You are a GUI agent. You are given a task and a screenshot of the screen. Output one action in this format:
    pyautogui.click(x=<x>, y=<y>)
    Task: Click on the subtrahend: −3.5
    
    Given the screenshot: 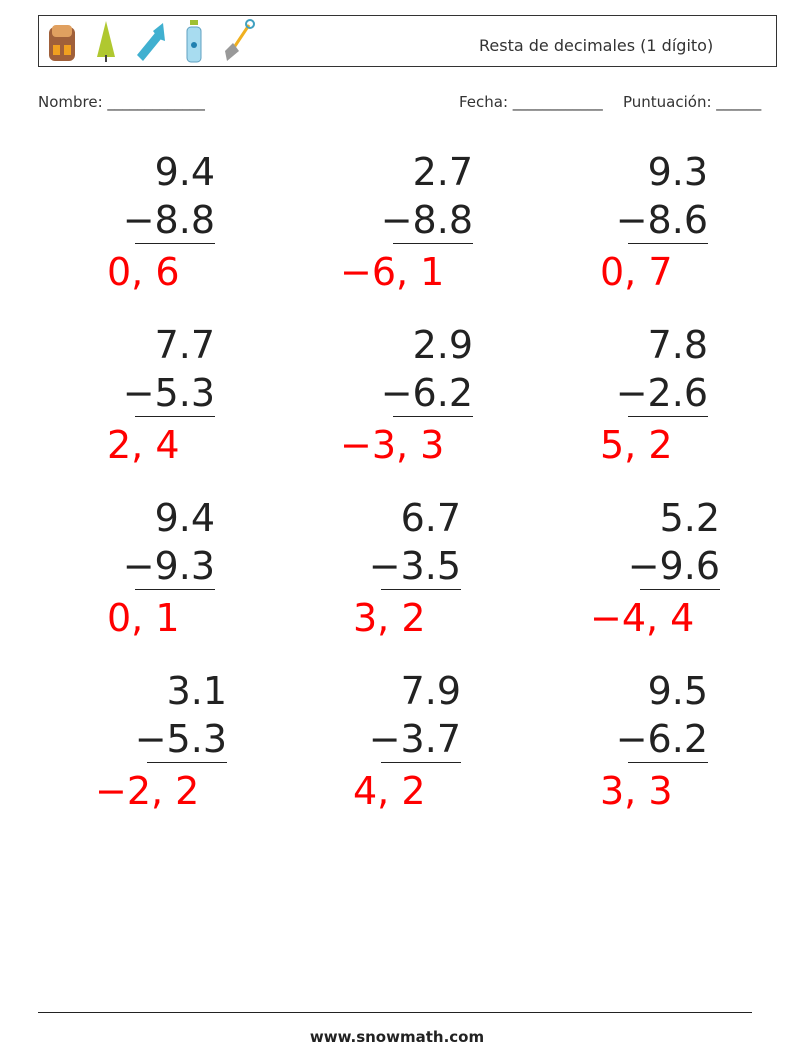 What is the action you would take?
    pyautogui.click(x=414, y=566)
    